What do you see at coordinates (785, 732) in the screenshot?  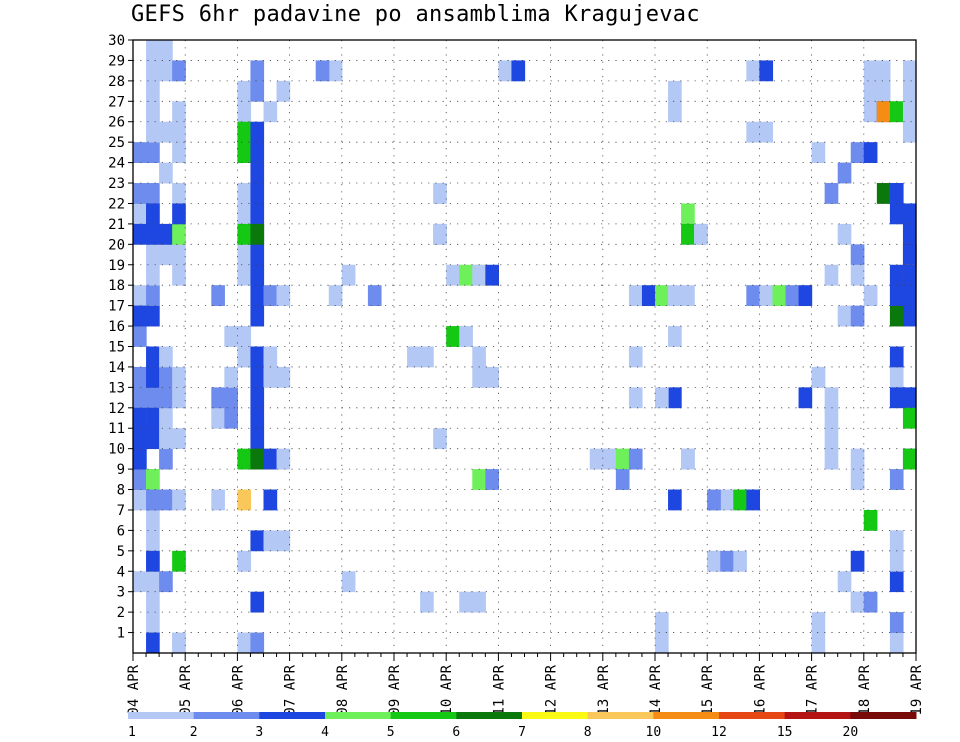 I see `colorbar-label: 15` at bounding box center [785, 732].